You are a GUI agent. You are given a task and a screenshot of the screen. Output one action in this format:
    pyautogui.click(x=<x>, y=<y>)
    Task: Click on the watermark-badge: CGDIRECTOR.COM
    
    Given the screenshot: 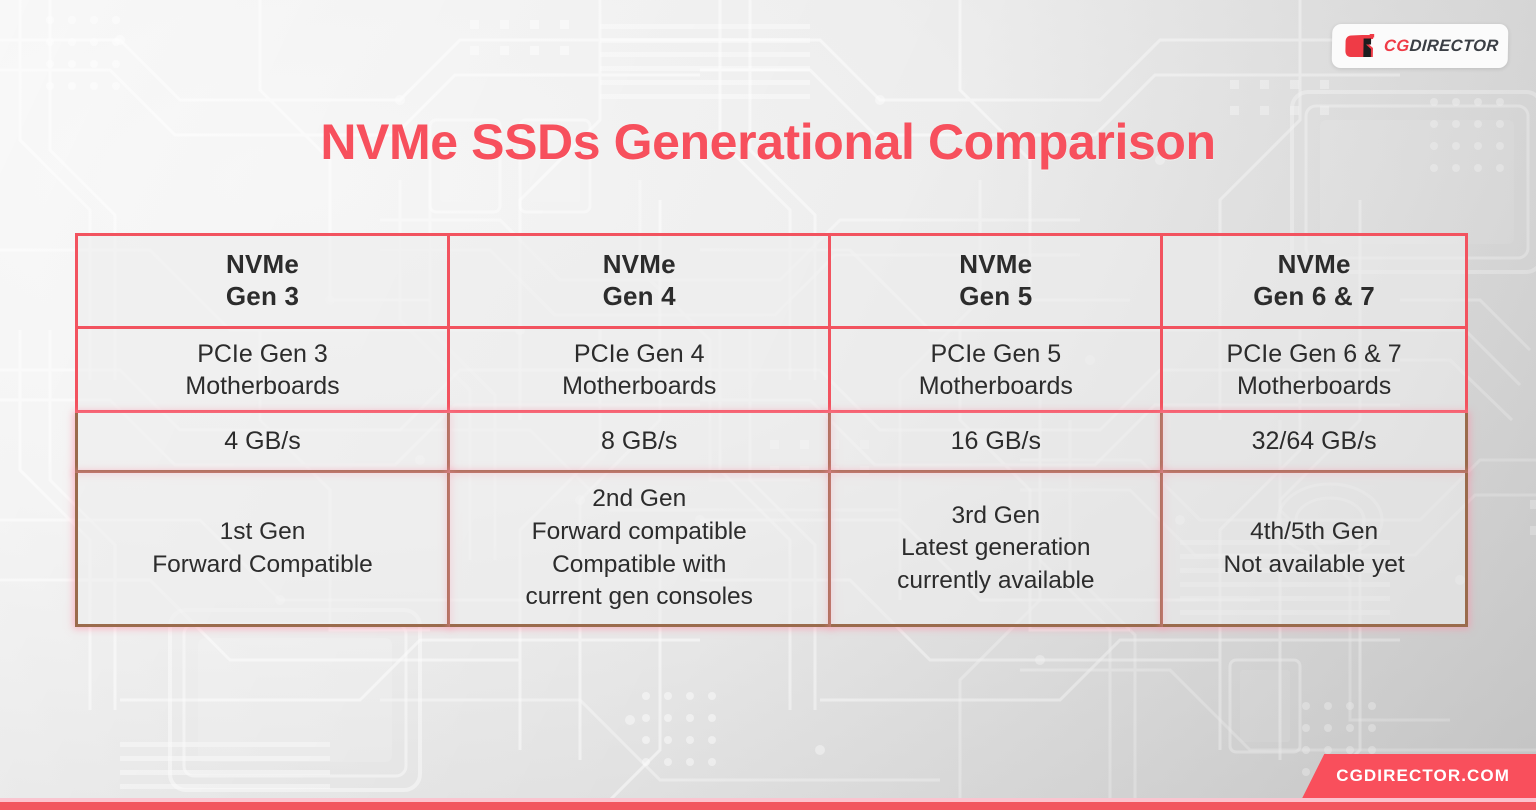 What is the action you would take?
    pyautogui.click(x=1419, y=776)
    